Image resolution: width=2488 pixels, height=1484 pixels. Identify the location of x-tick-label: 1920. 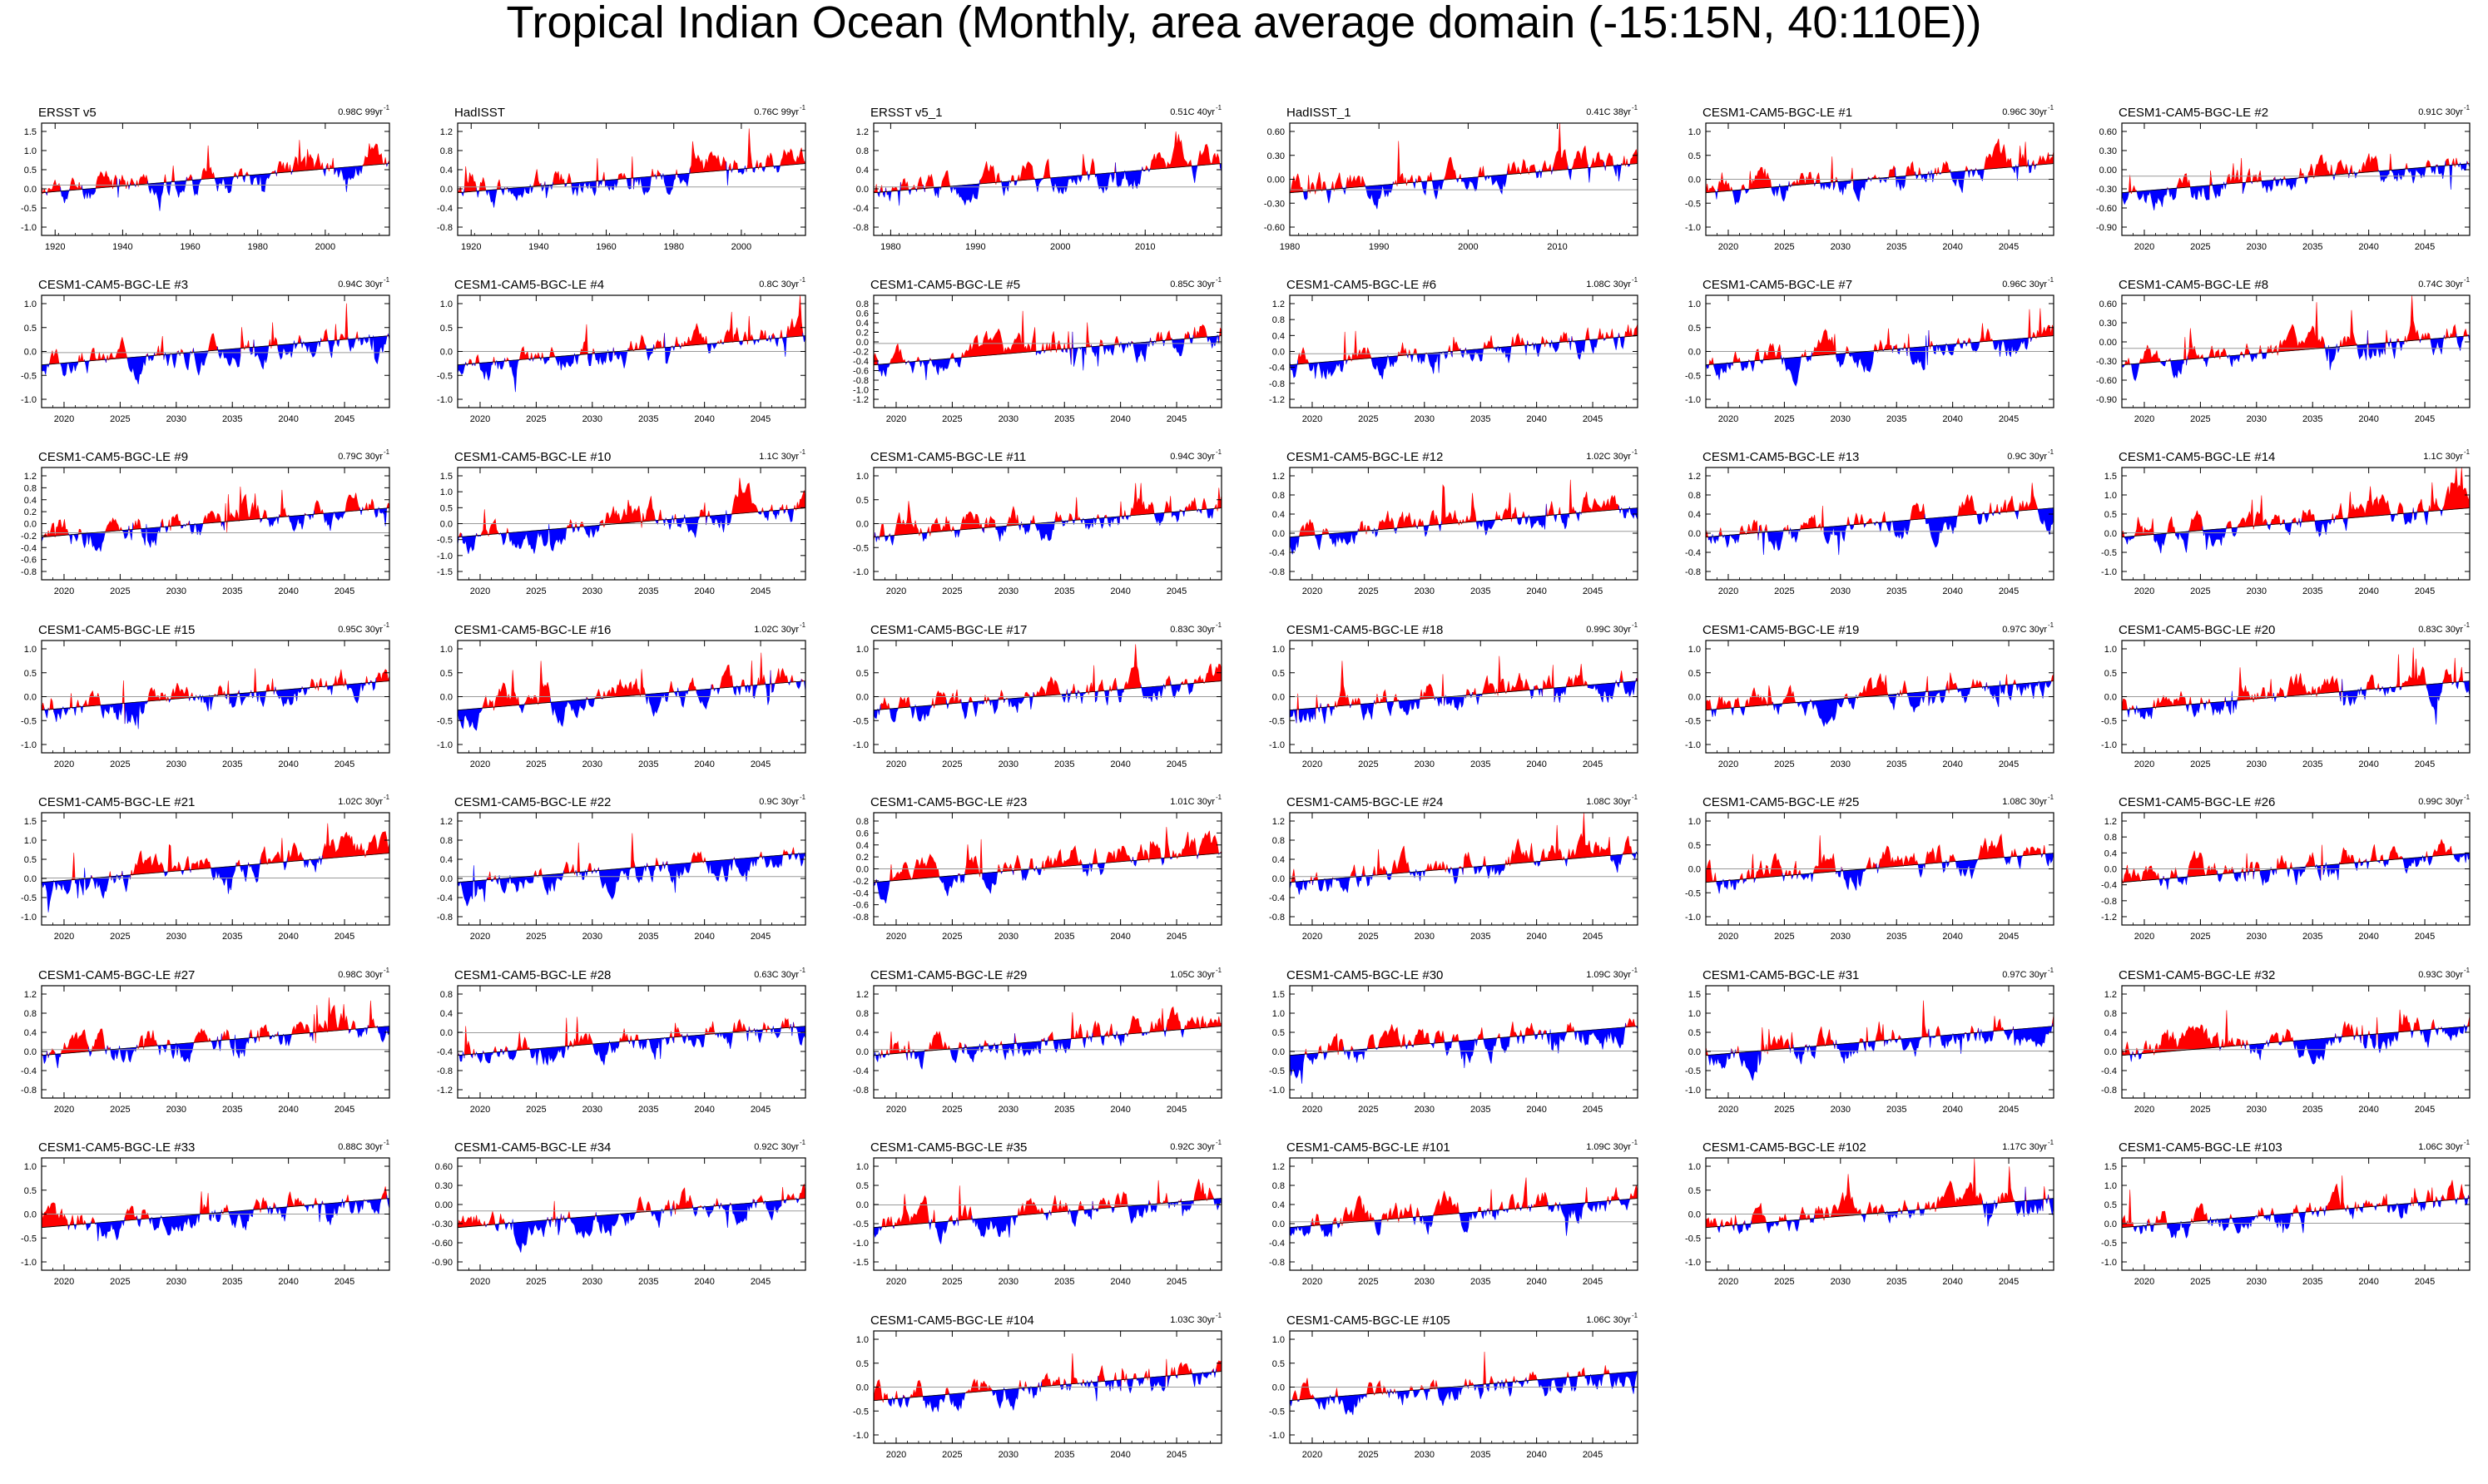
(55, 247).